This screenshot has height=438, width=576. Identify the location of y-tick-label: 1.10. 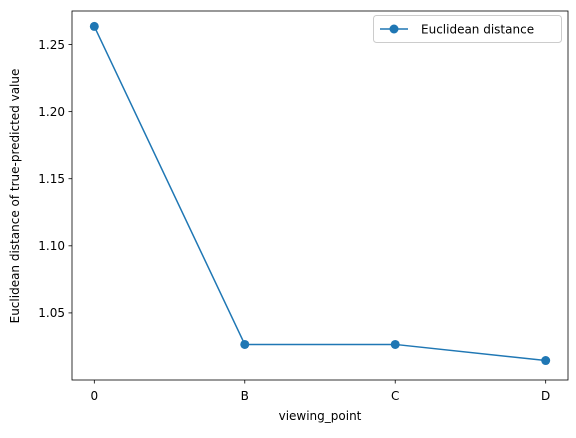
(51, 246).